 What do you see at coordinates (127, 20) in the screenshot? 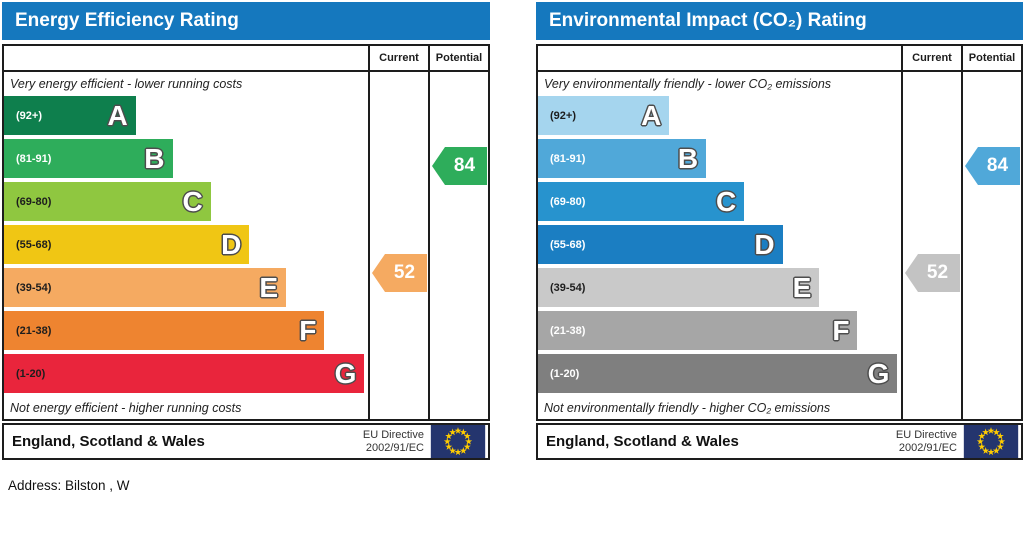
I see `chart-title: Energy Efficiency Rating` at bounding box center [127, 20].